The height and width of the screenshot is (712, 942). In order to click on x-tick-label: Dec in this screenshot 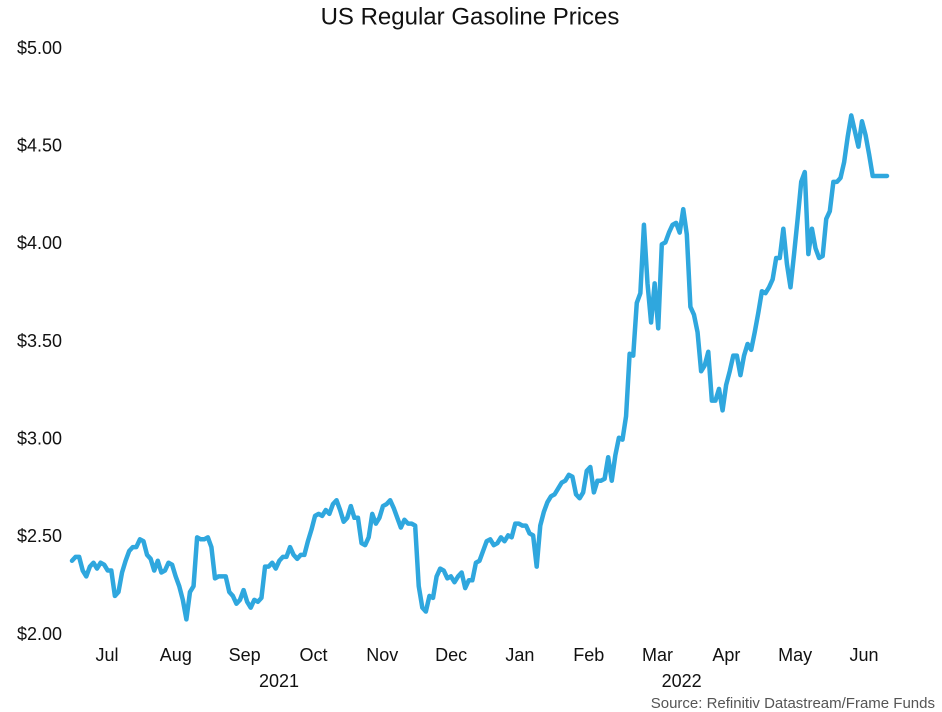, I will do `click(451, 655)`.